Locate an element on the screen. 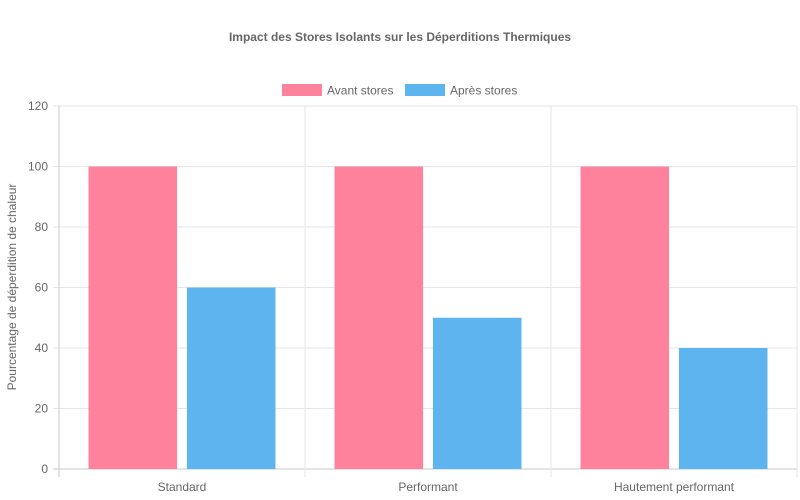  legend-label-apres-stores: Après stores is located at coordinates (483, 91).